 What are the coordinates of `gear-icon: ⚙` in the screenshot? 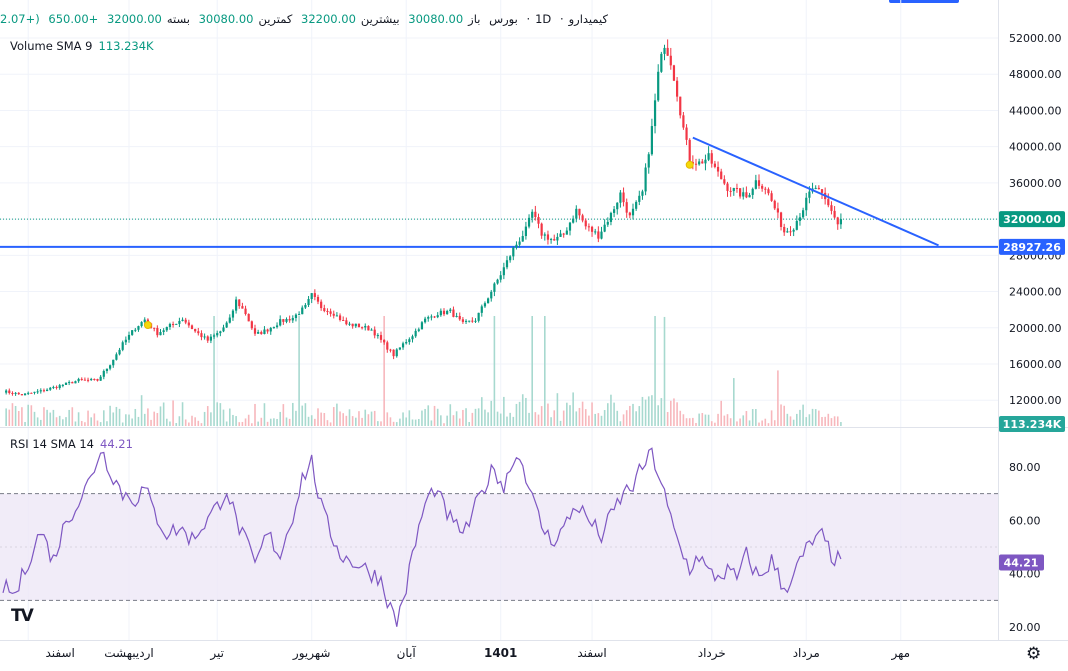 It's located at (1034, 654).